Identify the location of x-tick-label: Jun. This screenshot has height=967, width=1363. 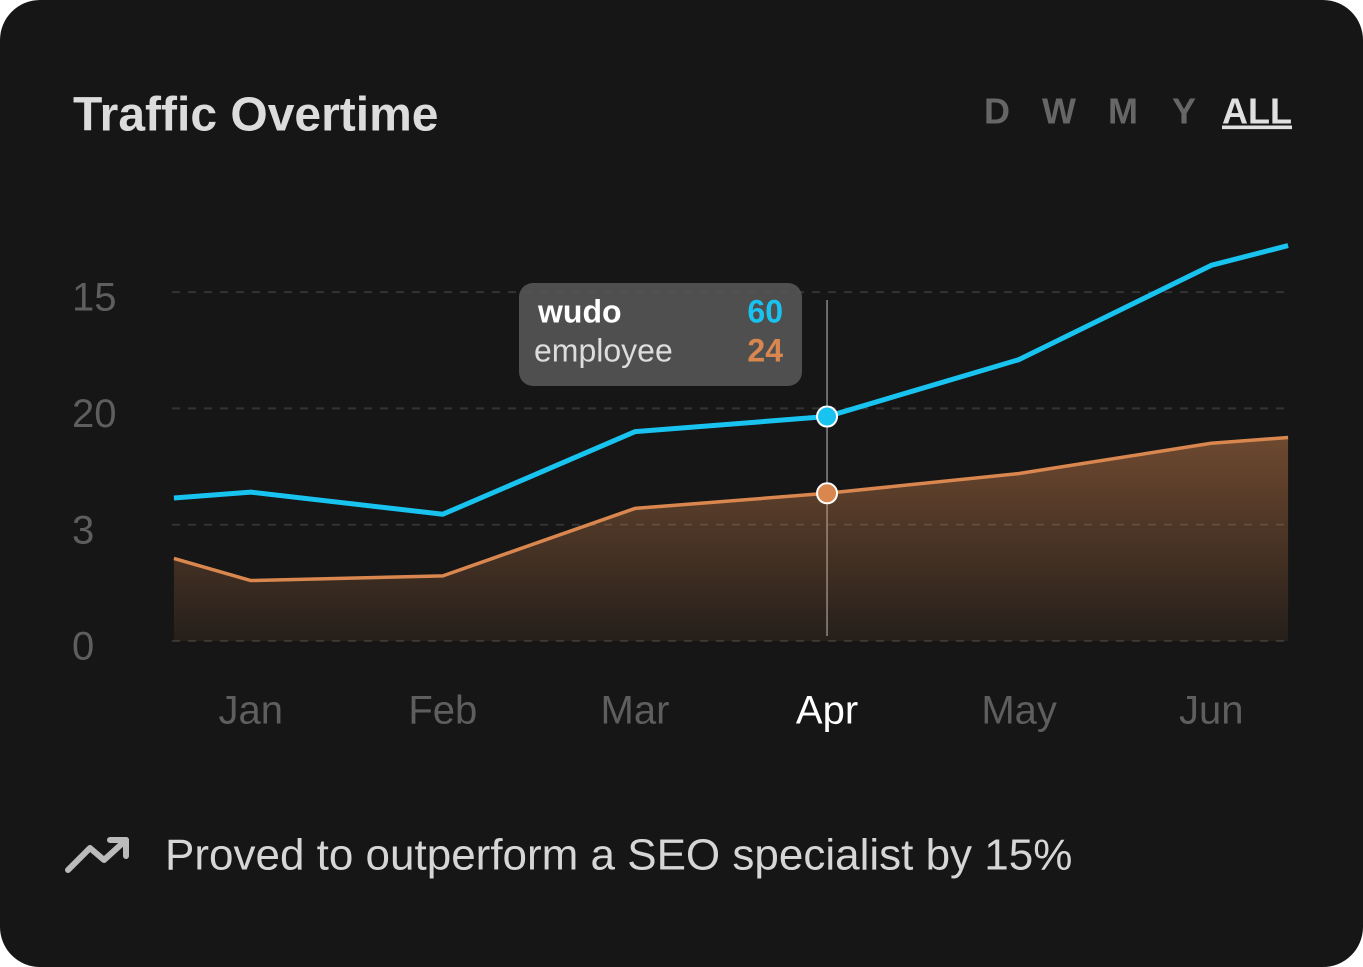
(1211, 711).